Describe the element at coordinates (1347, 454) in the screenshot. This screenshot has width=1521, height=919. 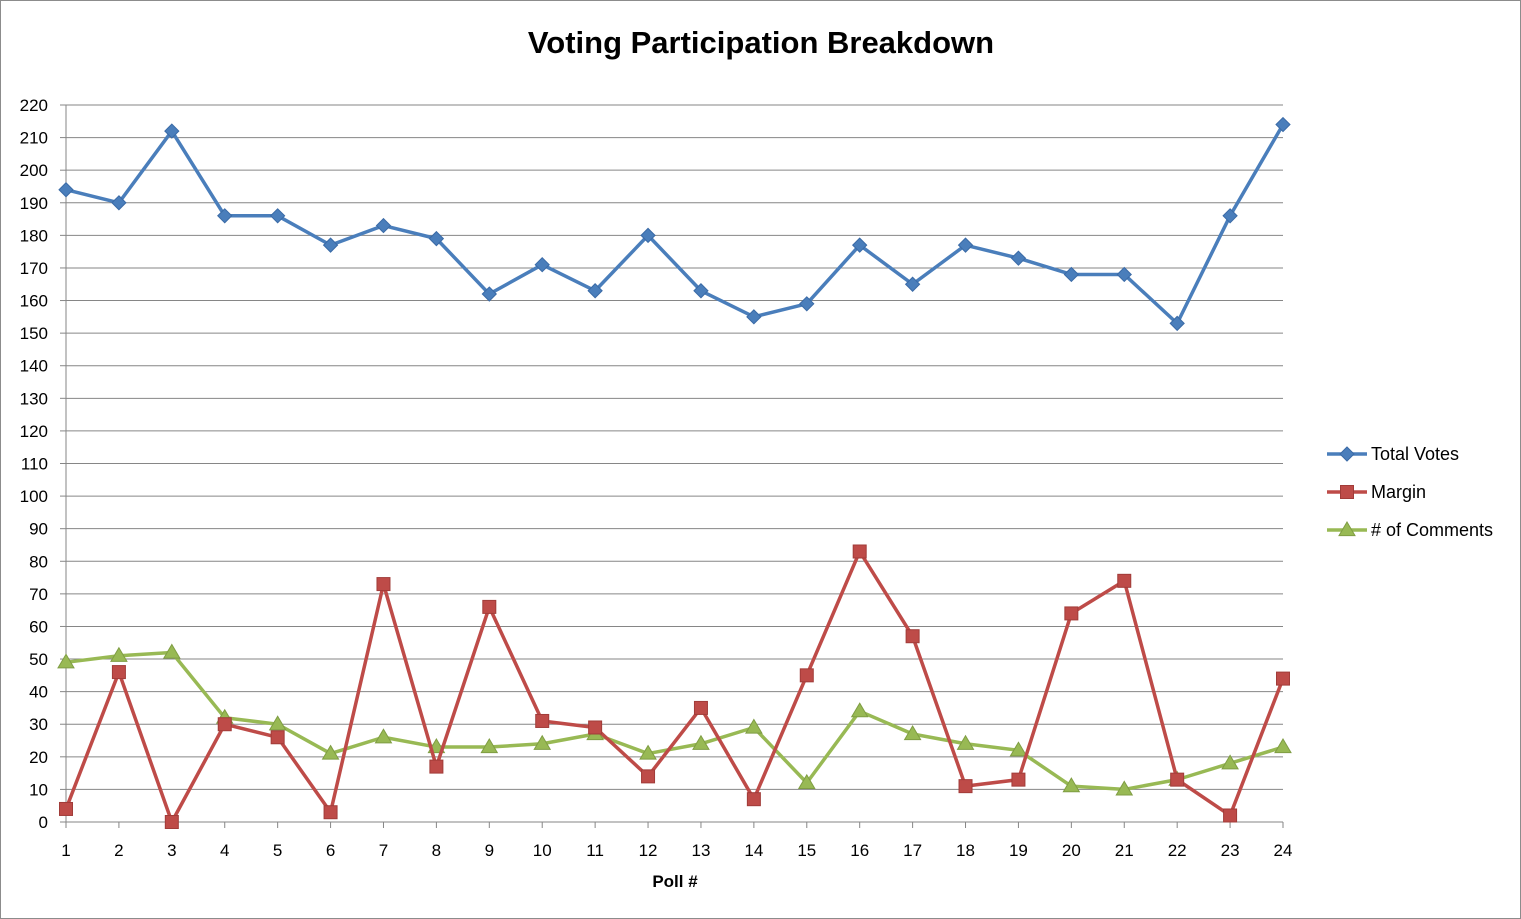
I see `legend-marker-diamond` at that location.